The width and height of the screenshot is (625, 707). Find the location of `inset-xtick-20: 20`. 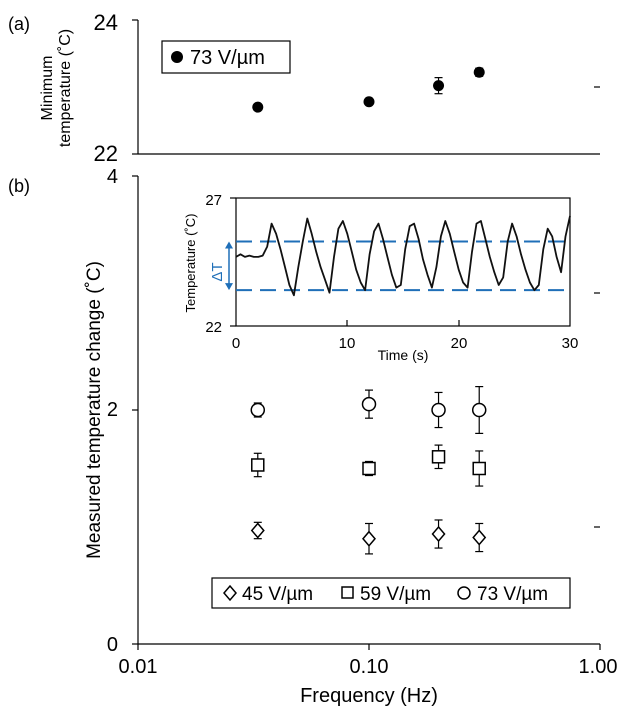

inset-xtick-20: 20 is located at coordinates (459, 343).